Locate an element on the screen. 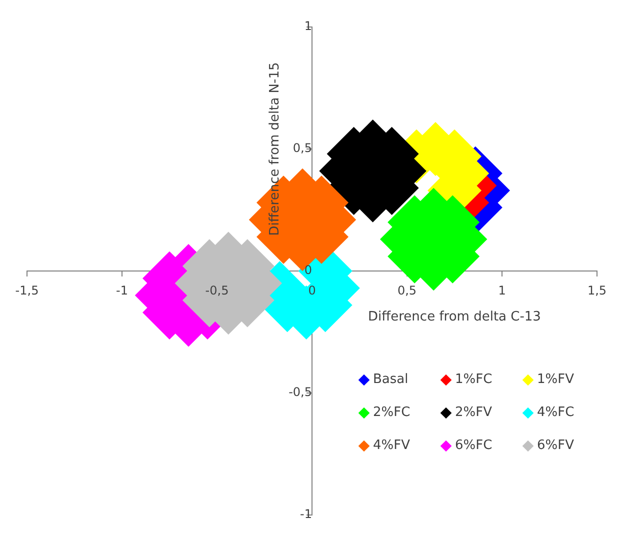  legend-label: 6%FC is located at coordinates (473, 445).